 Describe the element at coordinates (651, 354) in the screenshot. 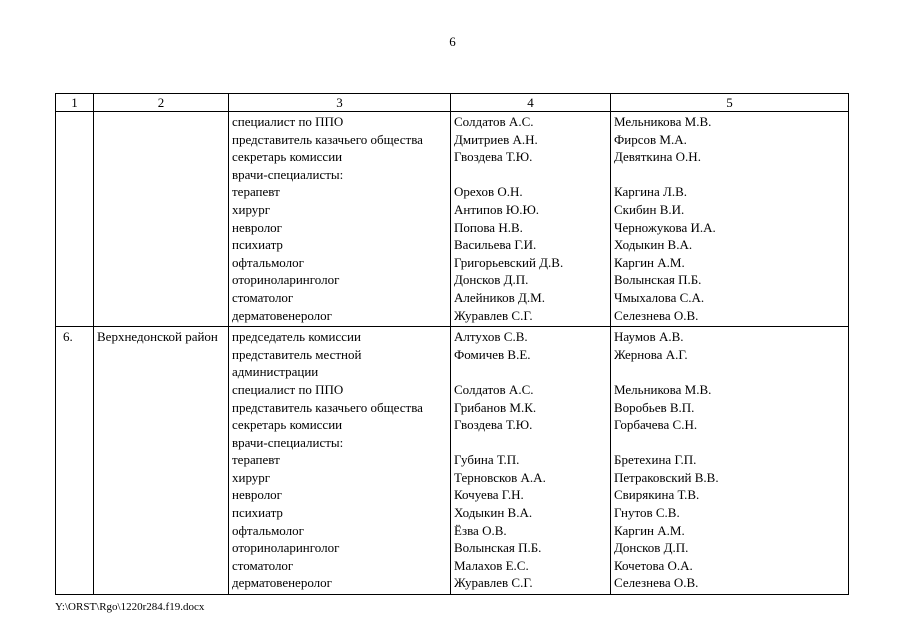

I see `cell-line: Жернова А.Г.` at that location.